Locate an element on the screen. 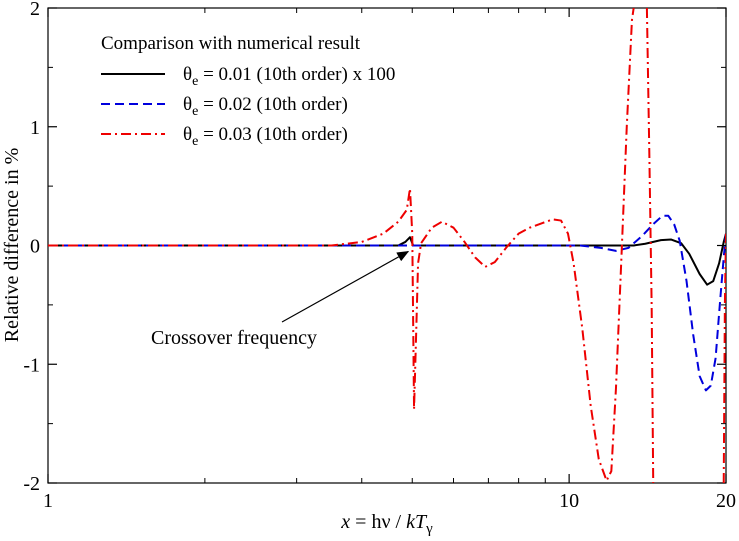 The width and height of the screenshot is (739, 541). x-label-kt: kT is located at coordinates (417, 522).